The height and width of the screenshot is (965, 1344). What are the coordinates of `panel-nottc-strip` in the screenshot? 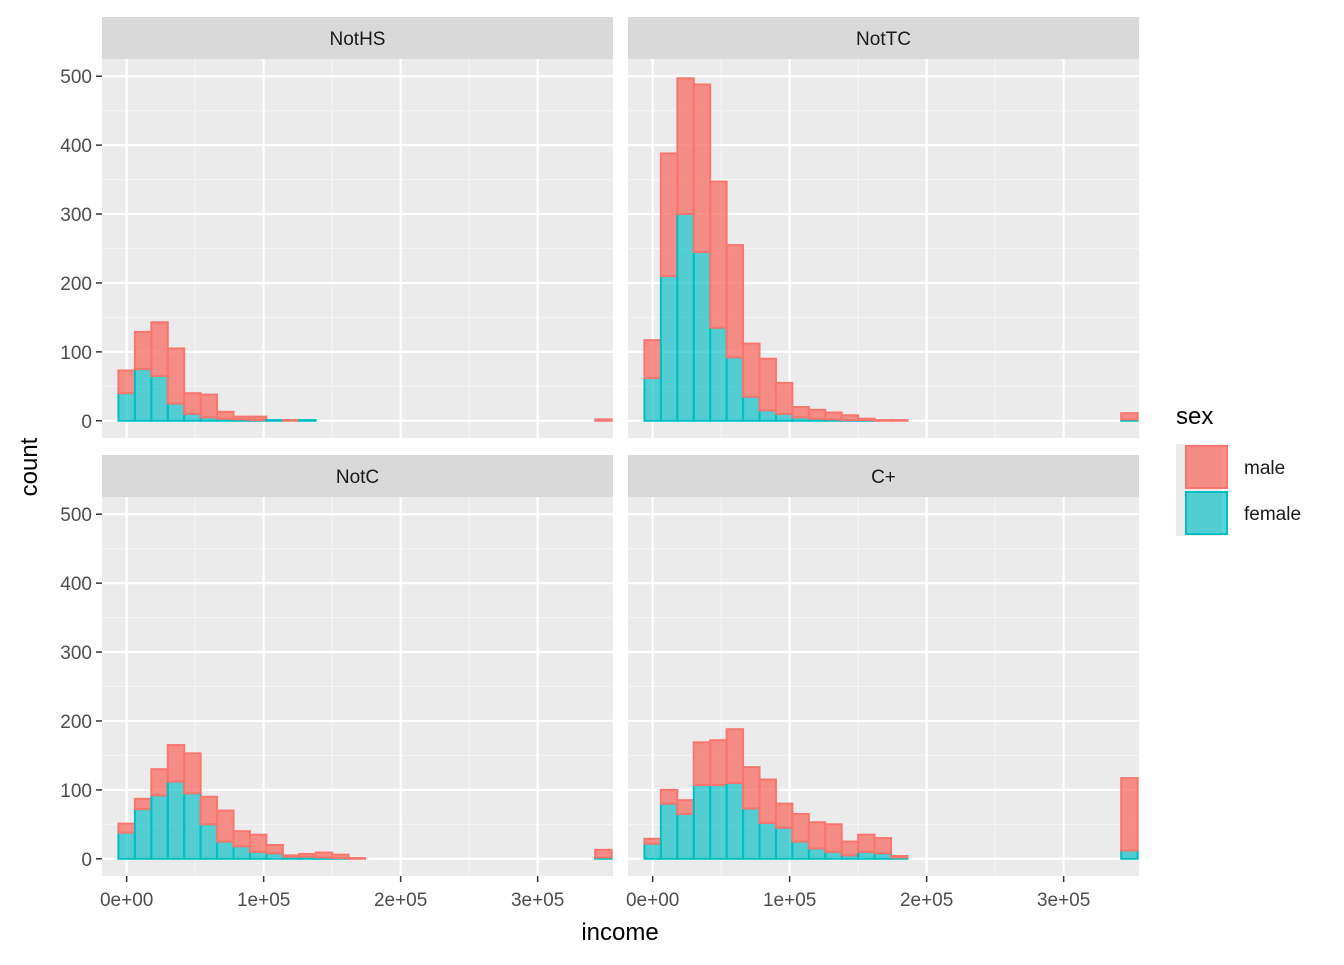 It's located at (883, 38).